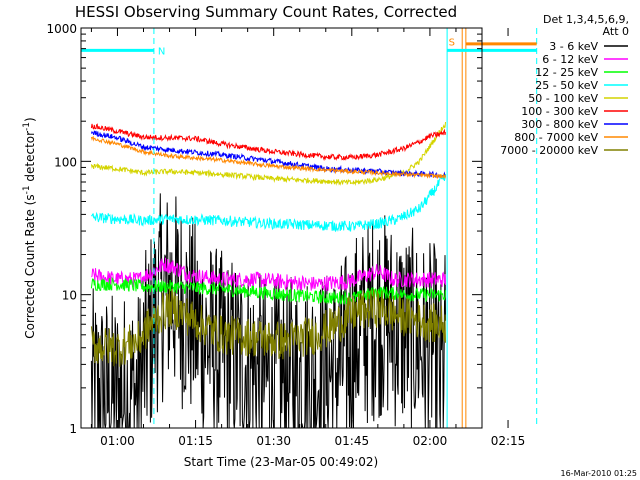 This screenshot has height=480, width=640. I want to click on legend-entry-1: 6 - 12 keV, so click(570, 59).